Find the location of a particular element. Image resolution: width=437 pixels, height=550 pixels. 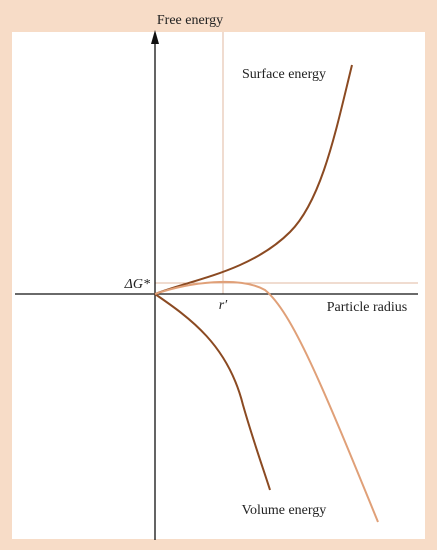

x-axis-label: Particle radius is located at coordinates (367, 307).